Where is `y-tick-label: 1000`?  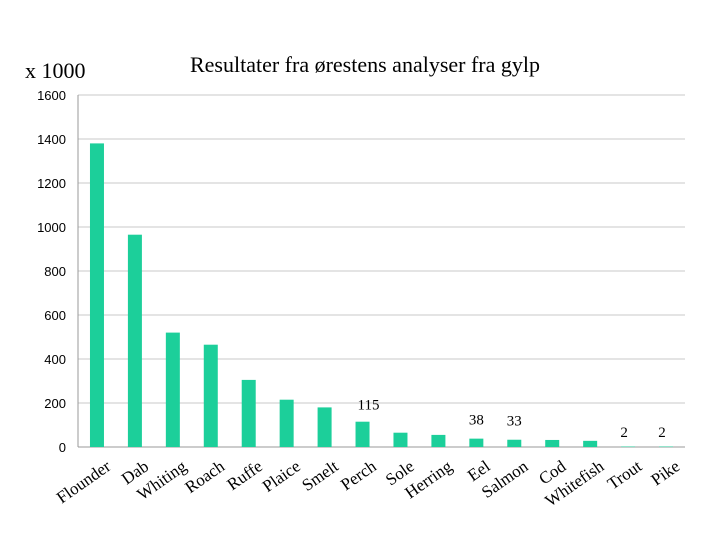
y-tick-label: 1000 is located at coordinates (51, 227).